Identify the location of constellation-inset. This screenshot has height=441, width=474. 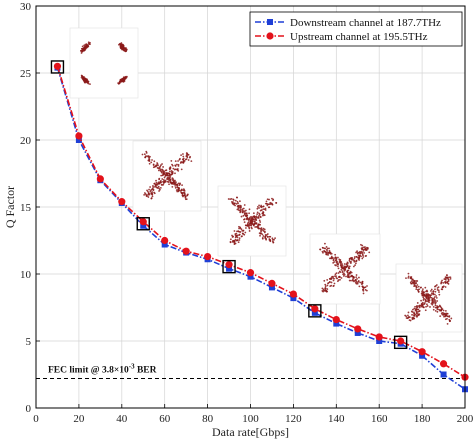
(429, 298).